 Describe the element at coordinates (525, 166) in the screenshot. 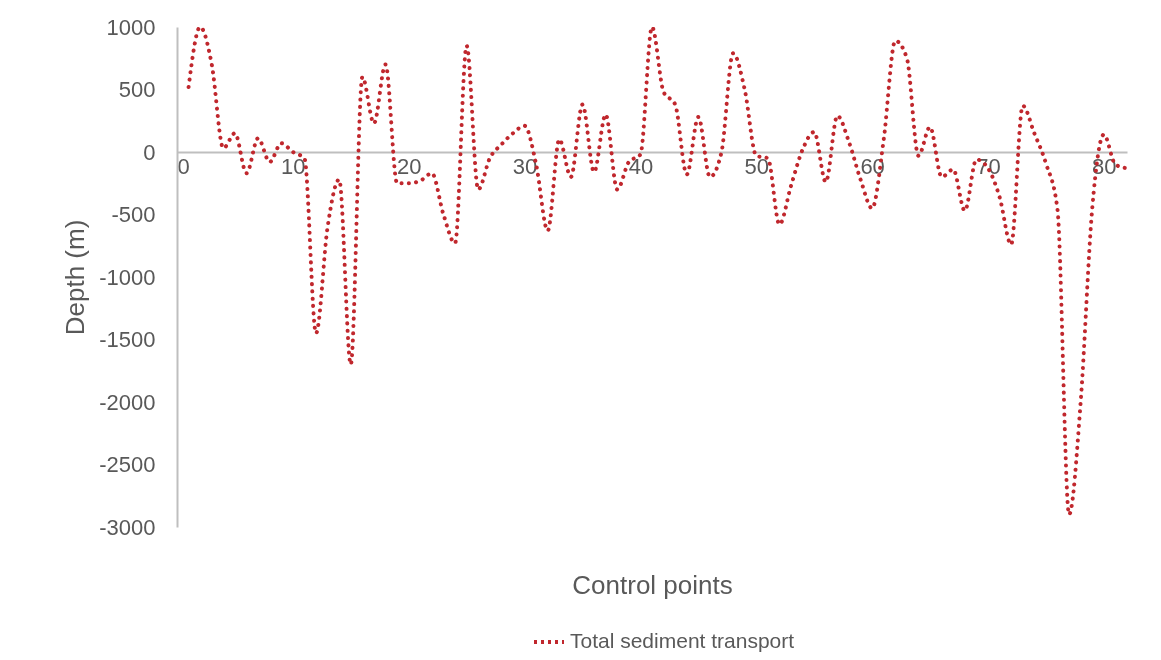

I see `x-tick-label: 30` at that location.